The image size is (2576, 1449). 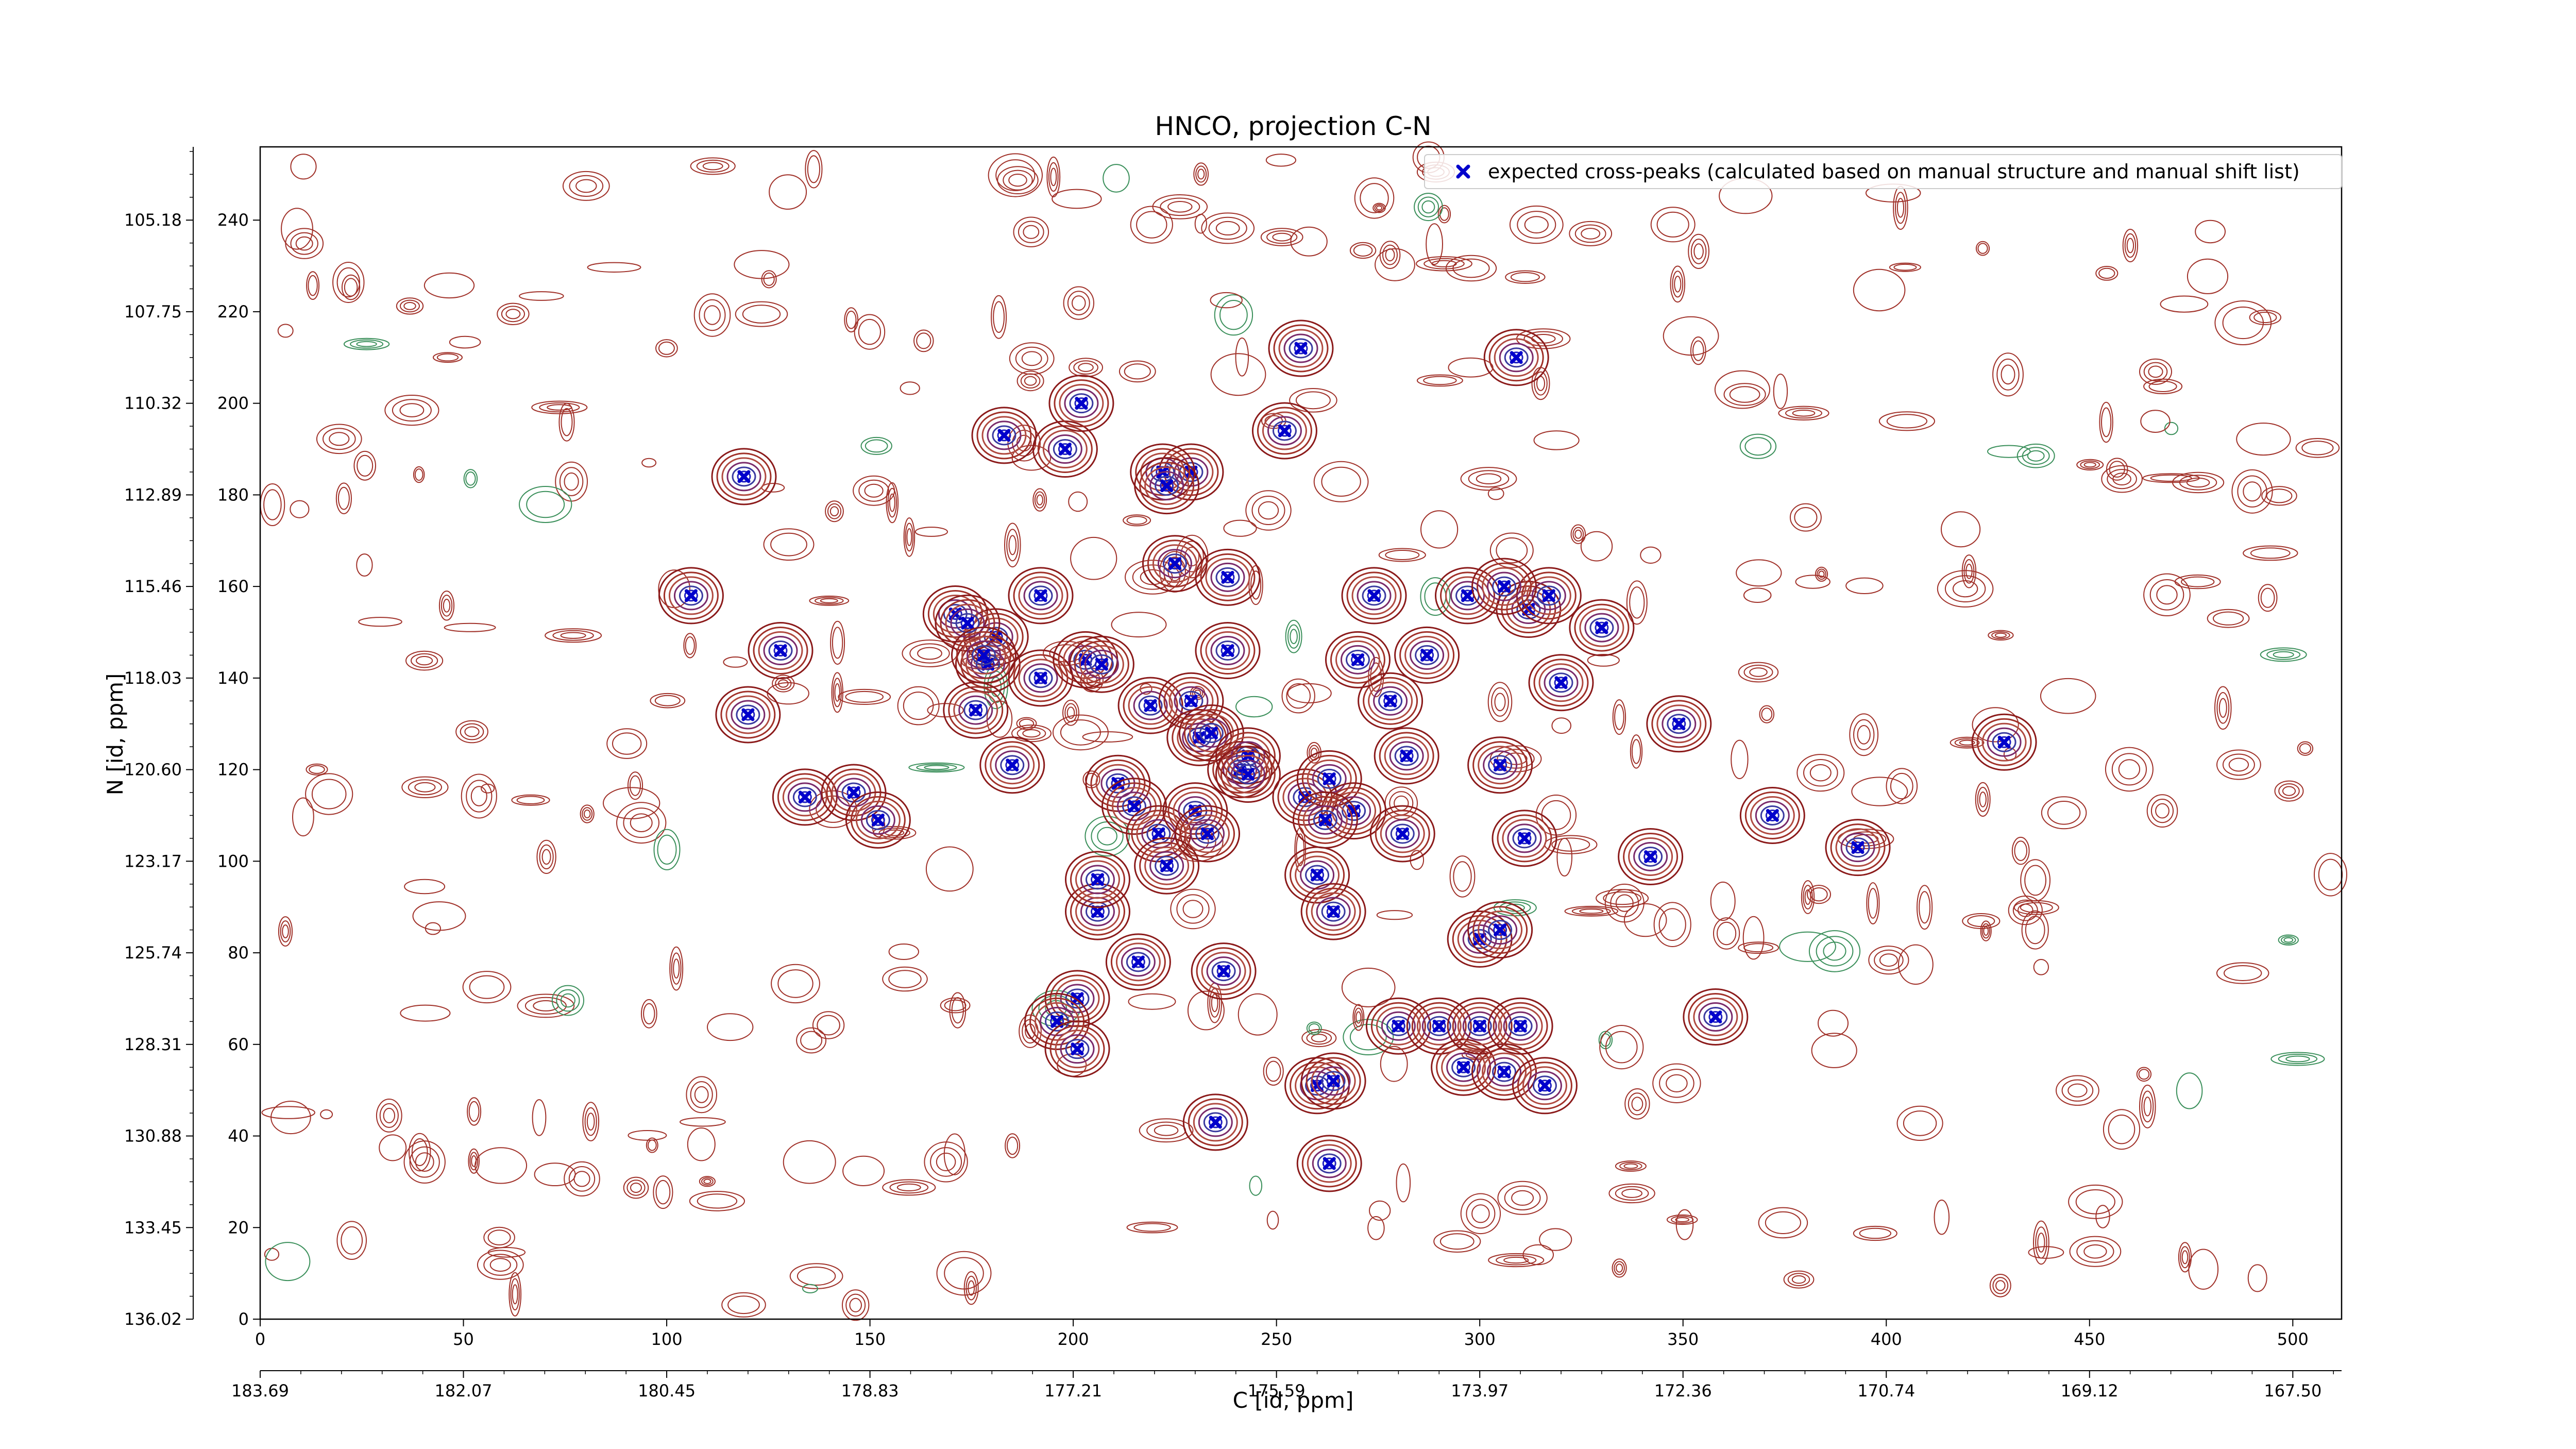 I want to click on y-ppm-tick-label: 125.74, so click(x=153, y=953).